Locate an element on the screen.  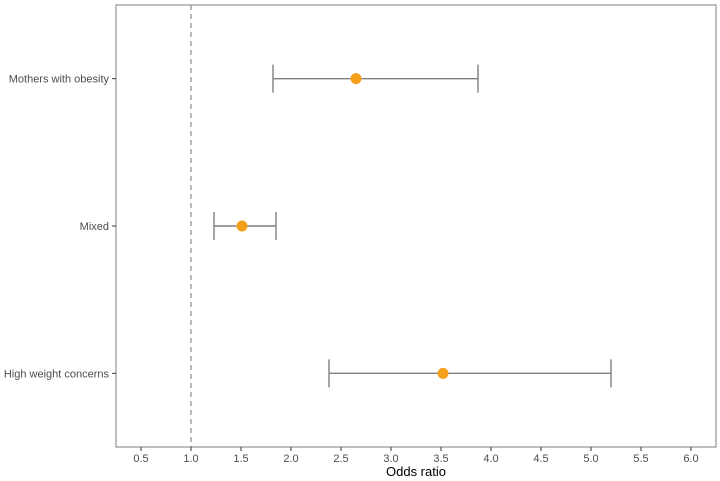
x-tick-label: 1.0 is located at coordinates (190, 459).